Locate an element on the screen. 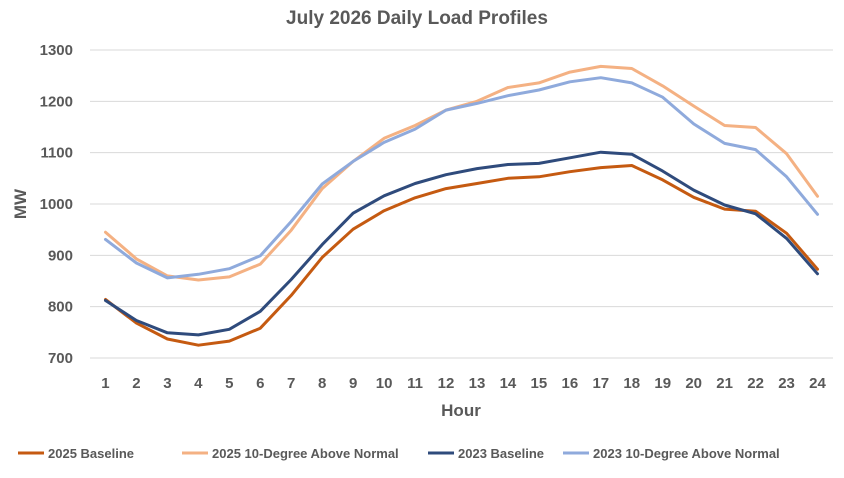  x-tick-label: 18 is located at coordinates (631, 383).